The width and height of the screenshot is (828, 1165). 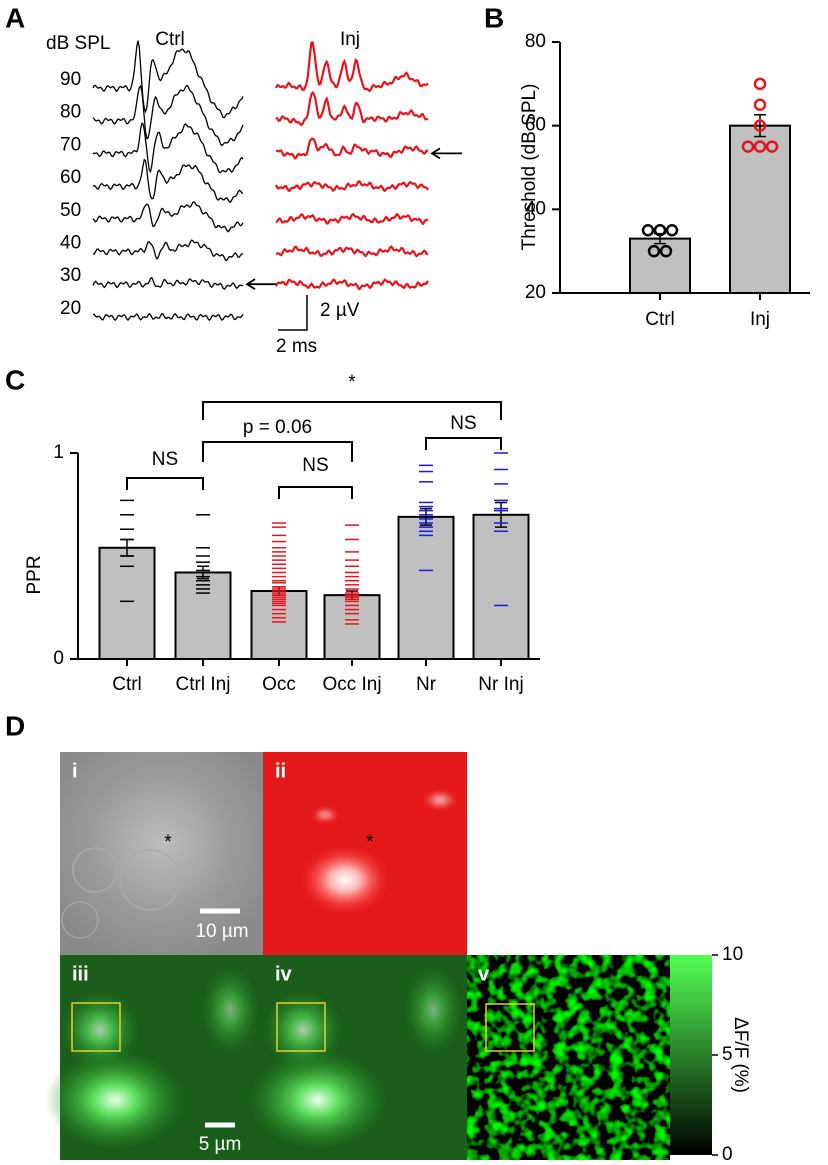 What do you see at coordinates (277, 427) in the screenshot?
I see `significance-label: p = 0.06` at bounding box center [277, 427].